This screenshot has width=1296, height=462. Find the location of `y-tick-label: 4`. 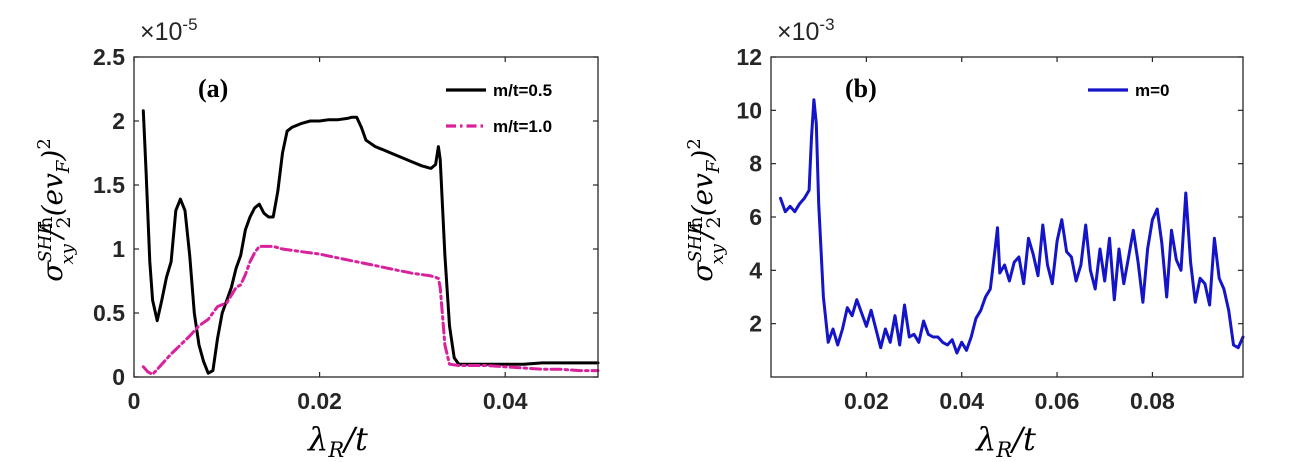

y-tick-label: 4 is located at coordinates (755, 270).